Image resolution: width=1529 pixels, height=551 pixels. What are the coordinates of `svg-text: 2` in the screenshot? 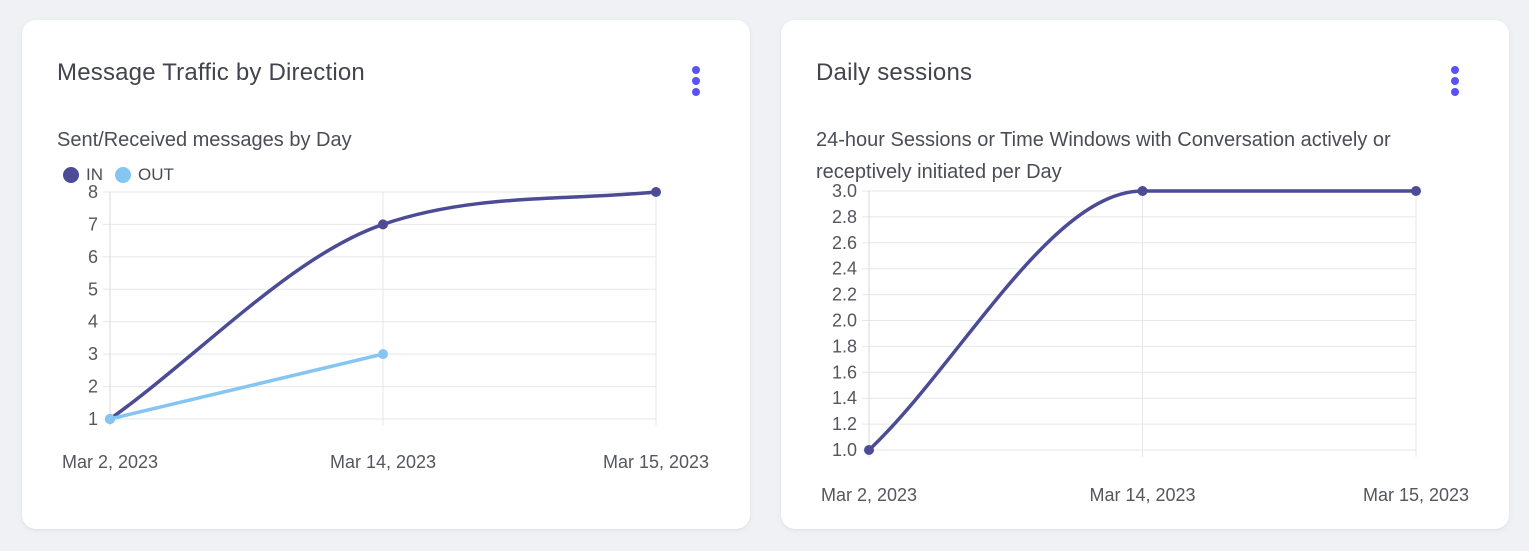 It's located at (93, 387).